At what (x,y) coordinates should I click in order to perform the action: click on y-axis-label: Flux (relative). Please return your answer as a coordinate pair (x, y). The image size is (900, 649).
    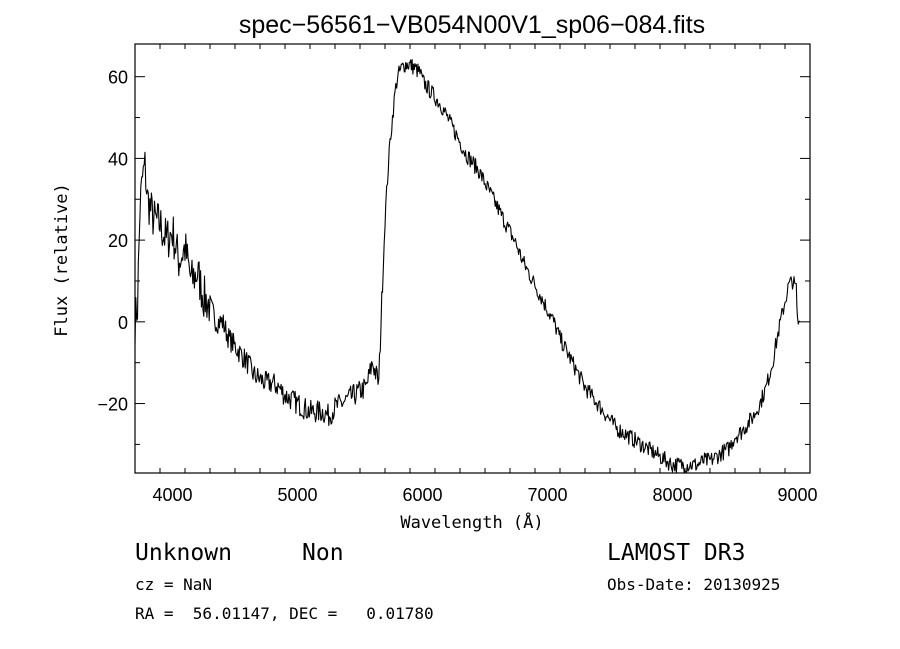
    Looking at the image, I should click on (62, 260).